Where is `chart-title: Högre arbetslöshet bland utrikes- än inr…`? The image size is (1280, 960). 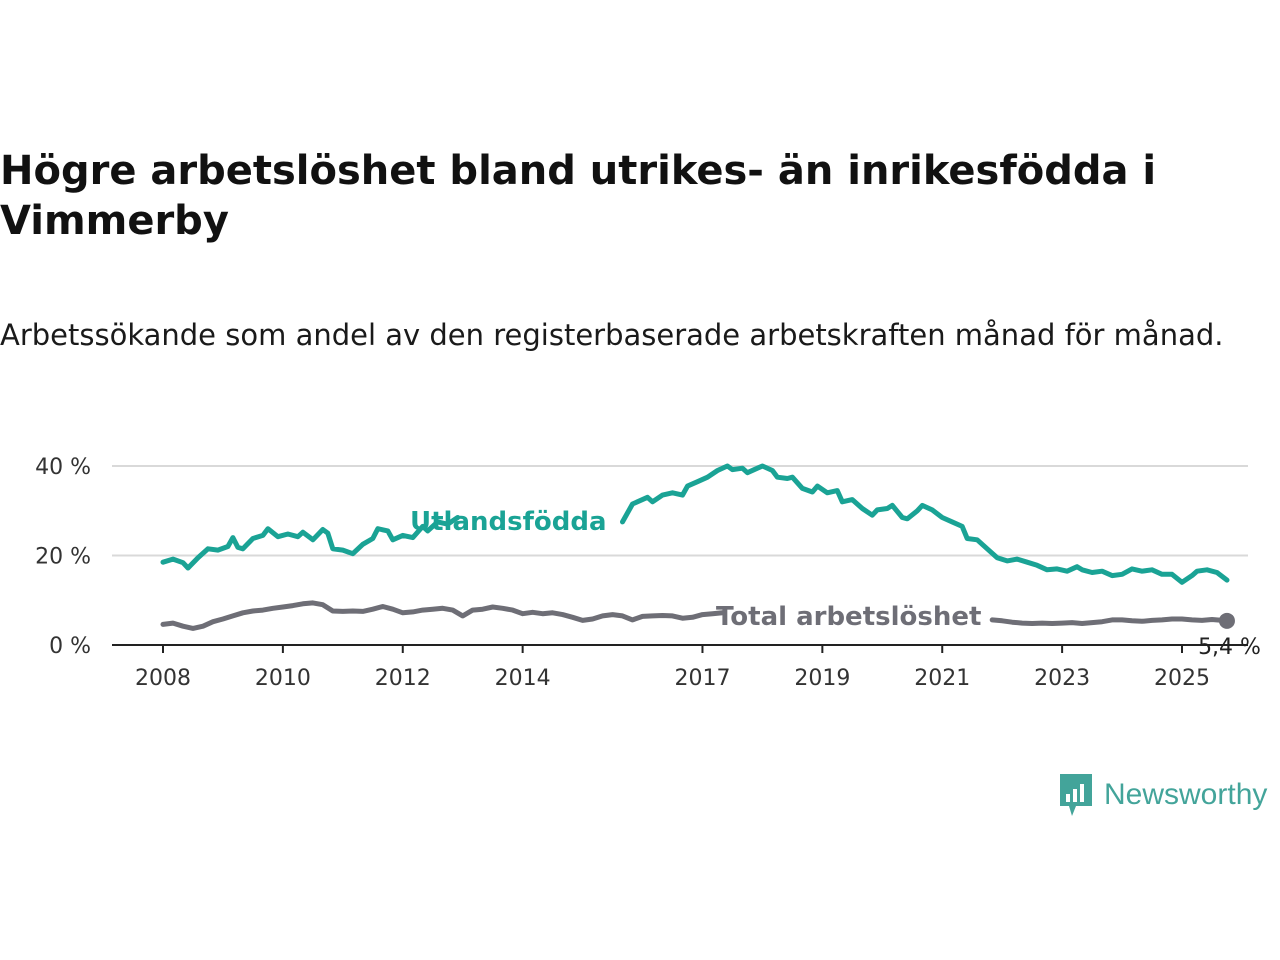 chart-title: Högre arbetslöshet bland utrikes- än inr… is located at coordinates (578, 196).